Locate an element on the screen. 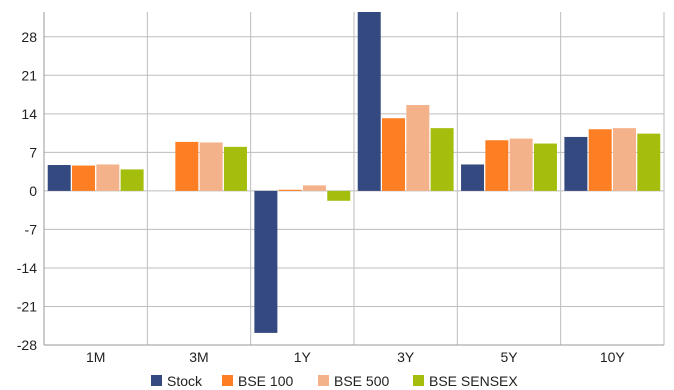  x-tick-label: 1Y is located at coordinates (303, 357).